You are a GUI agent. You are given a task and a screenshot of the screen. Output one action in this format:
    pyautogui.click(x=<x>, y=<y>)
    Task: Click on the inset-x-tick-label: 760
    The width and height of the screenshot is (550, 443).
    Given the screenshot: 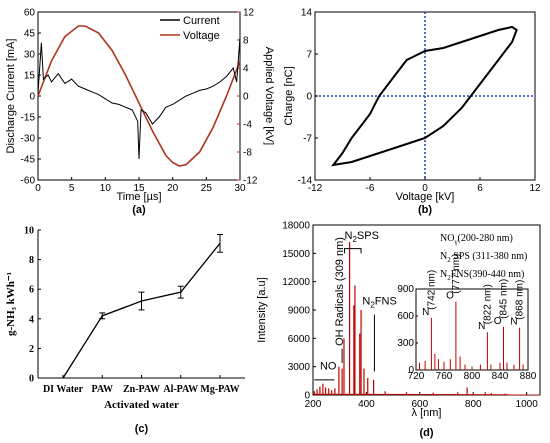 What is the action you would take?
    pyautogui.click(x=444, y=376)
    